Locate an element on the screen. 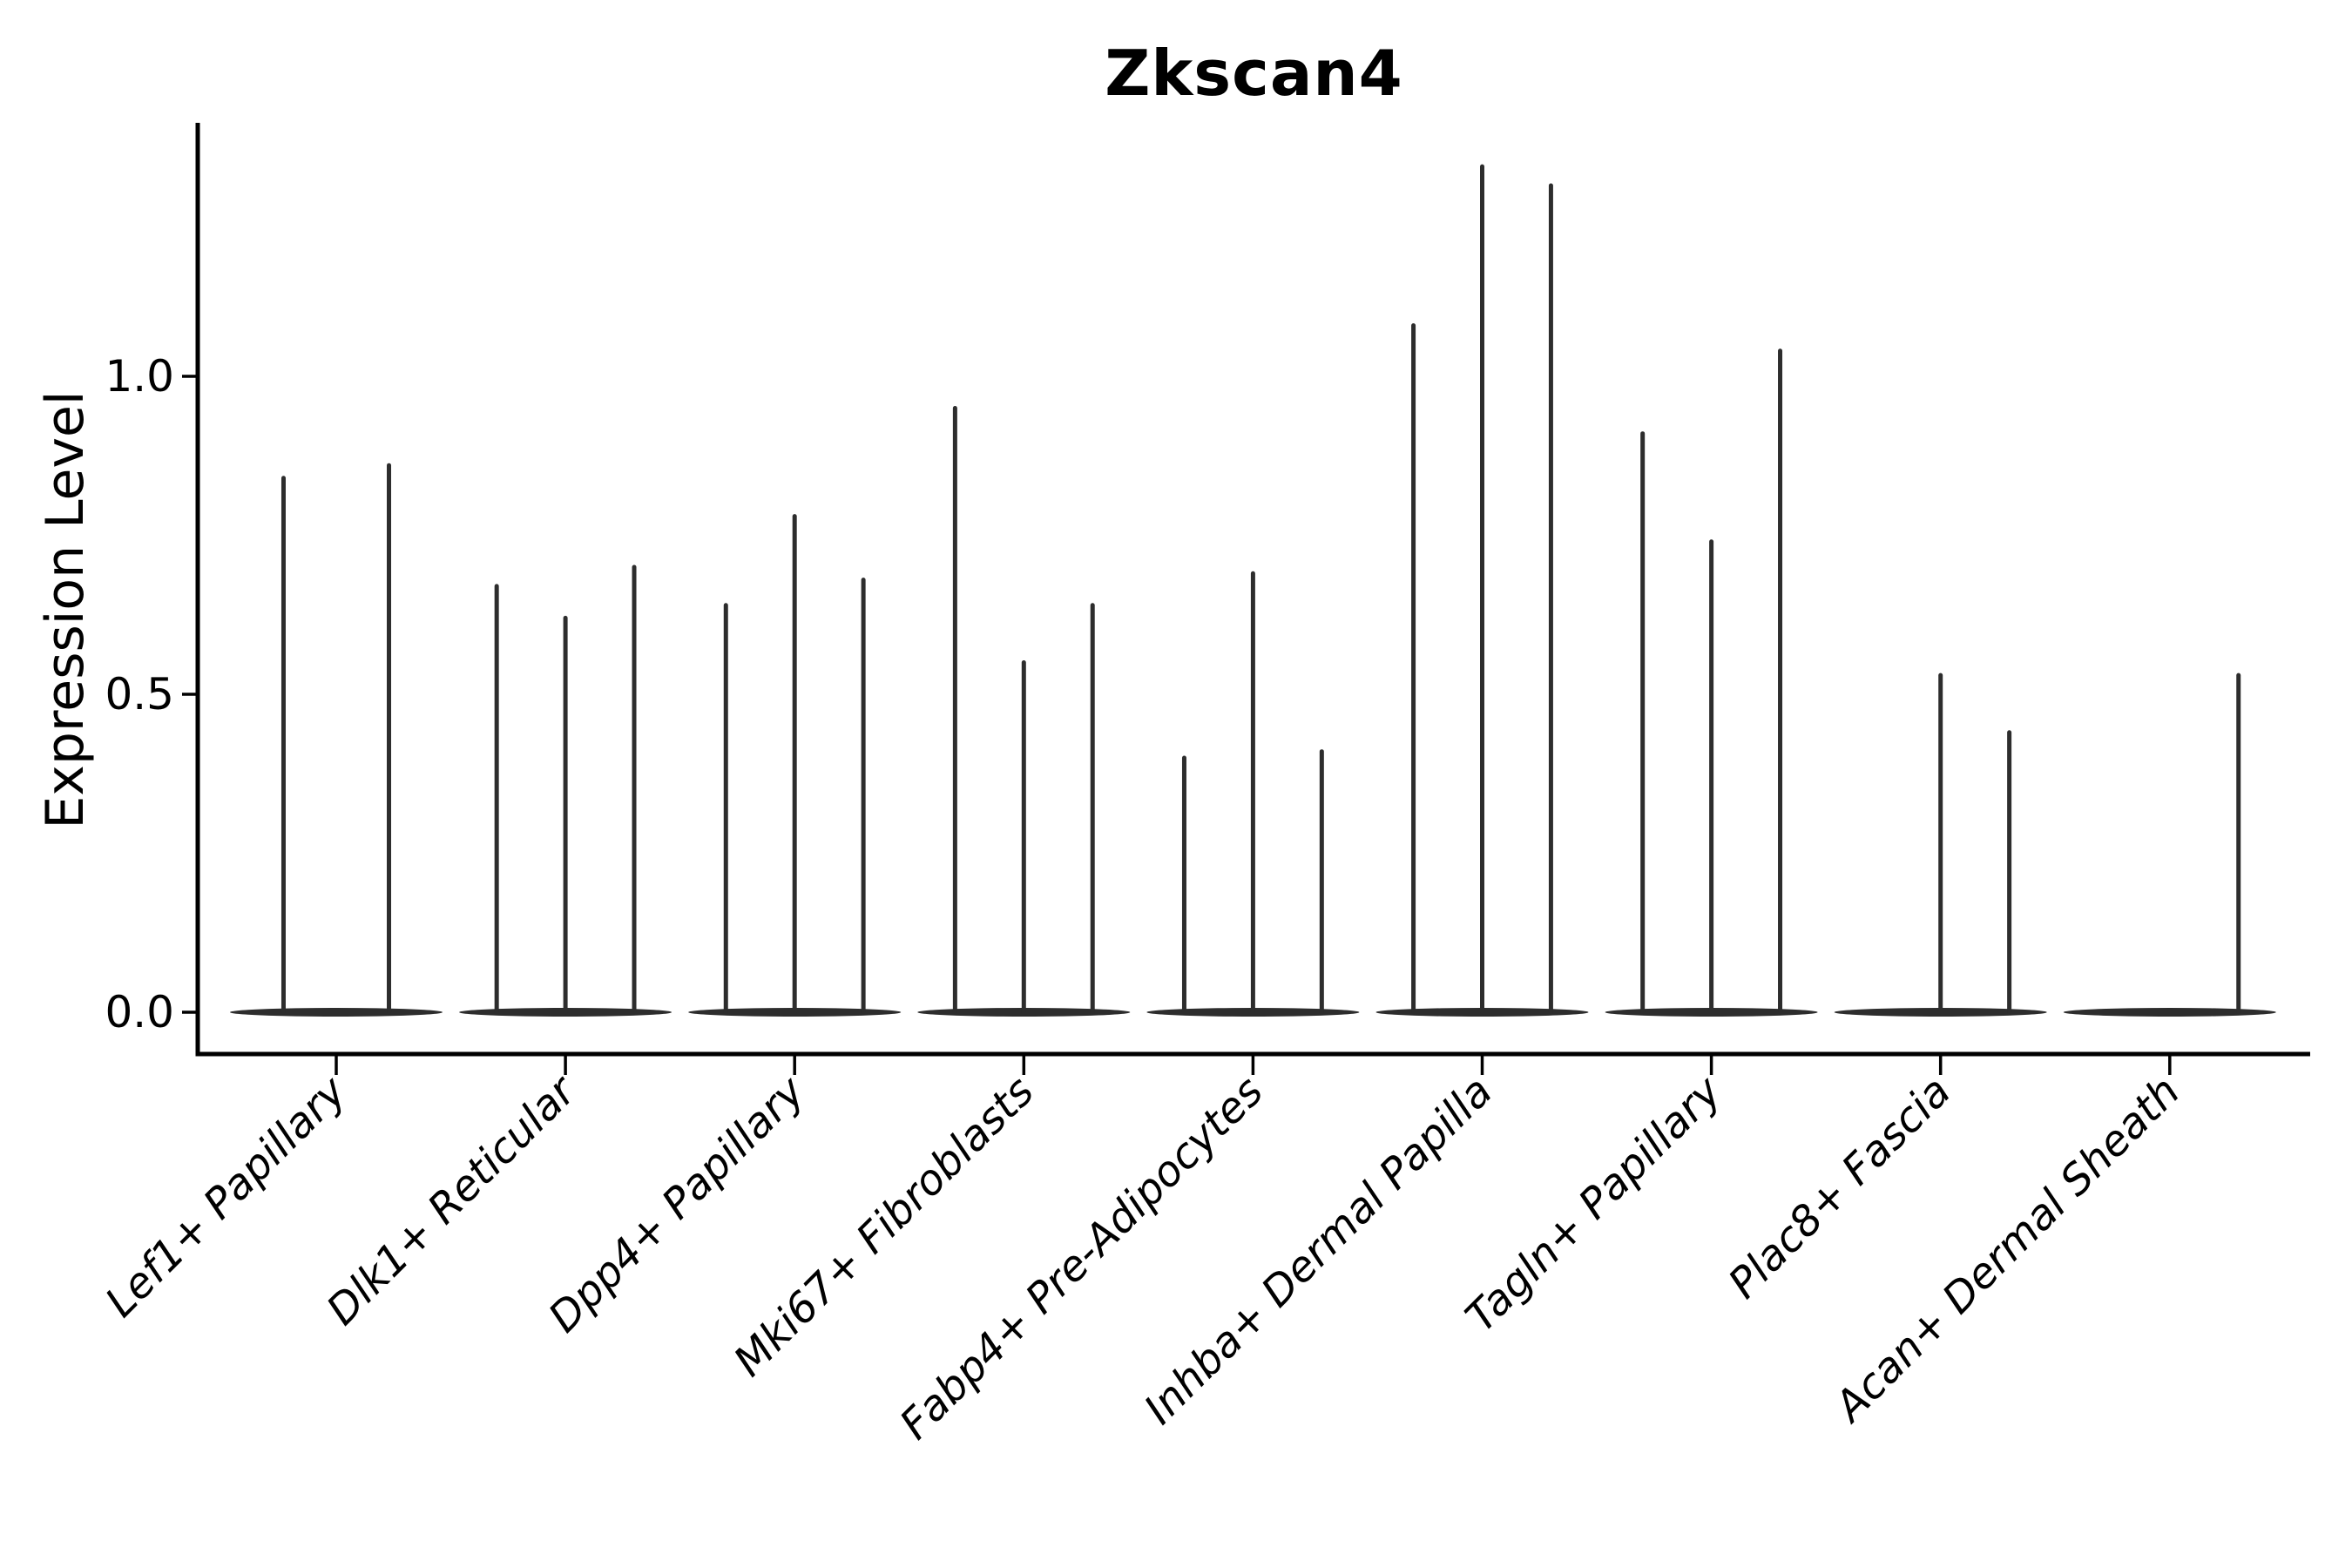 Image resolution: width=2352 pixels, height=1568 pixels. x-tick-label: Lef1+ Papillary is located at coordinates (226, 1196).